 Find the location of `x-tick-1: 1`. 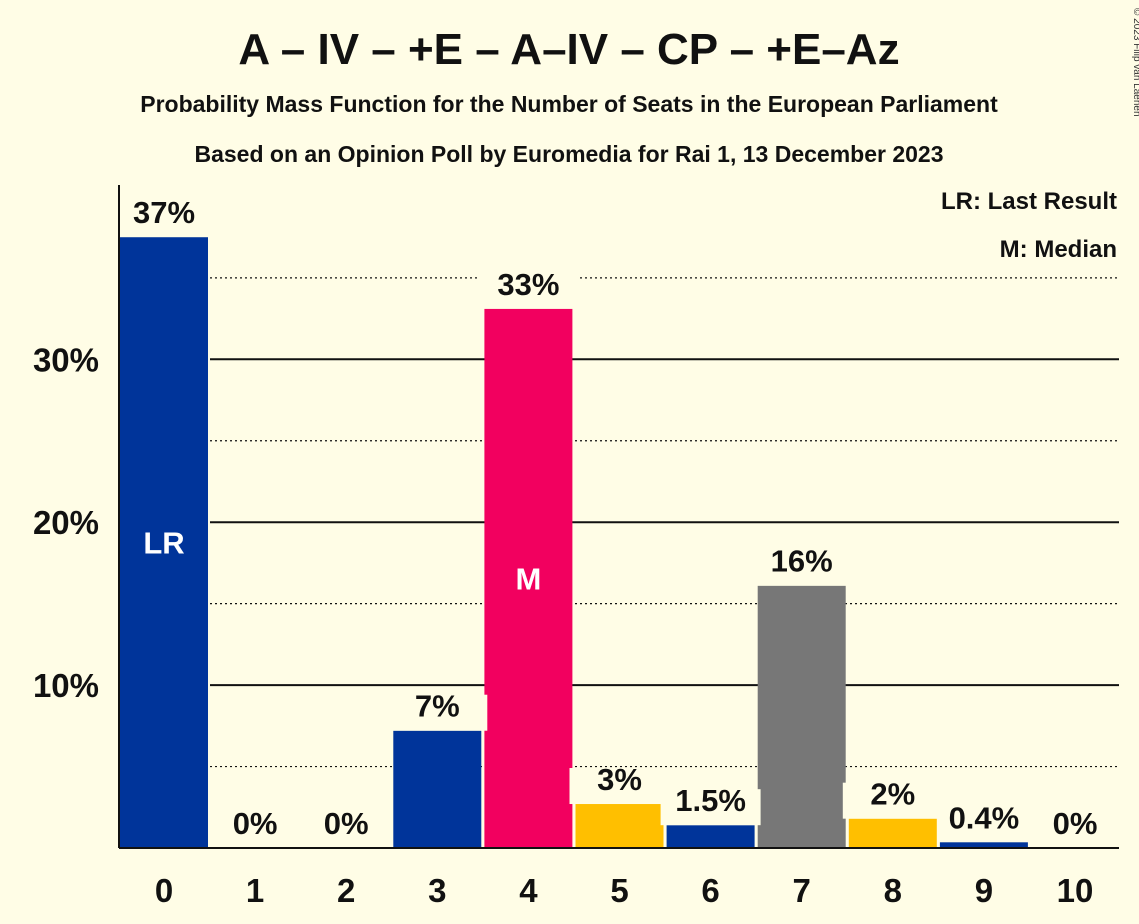

x-tick-1: 1 is located at coordinates (255, 890).